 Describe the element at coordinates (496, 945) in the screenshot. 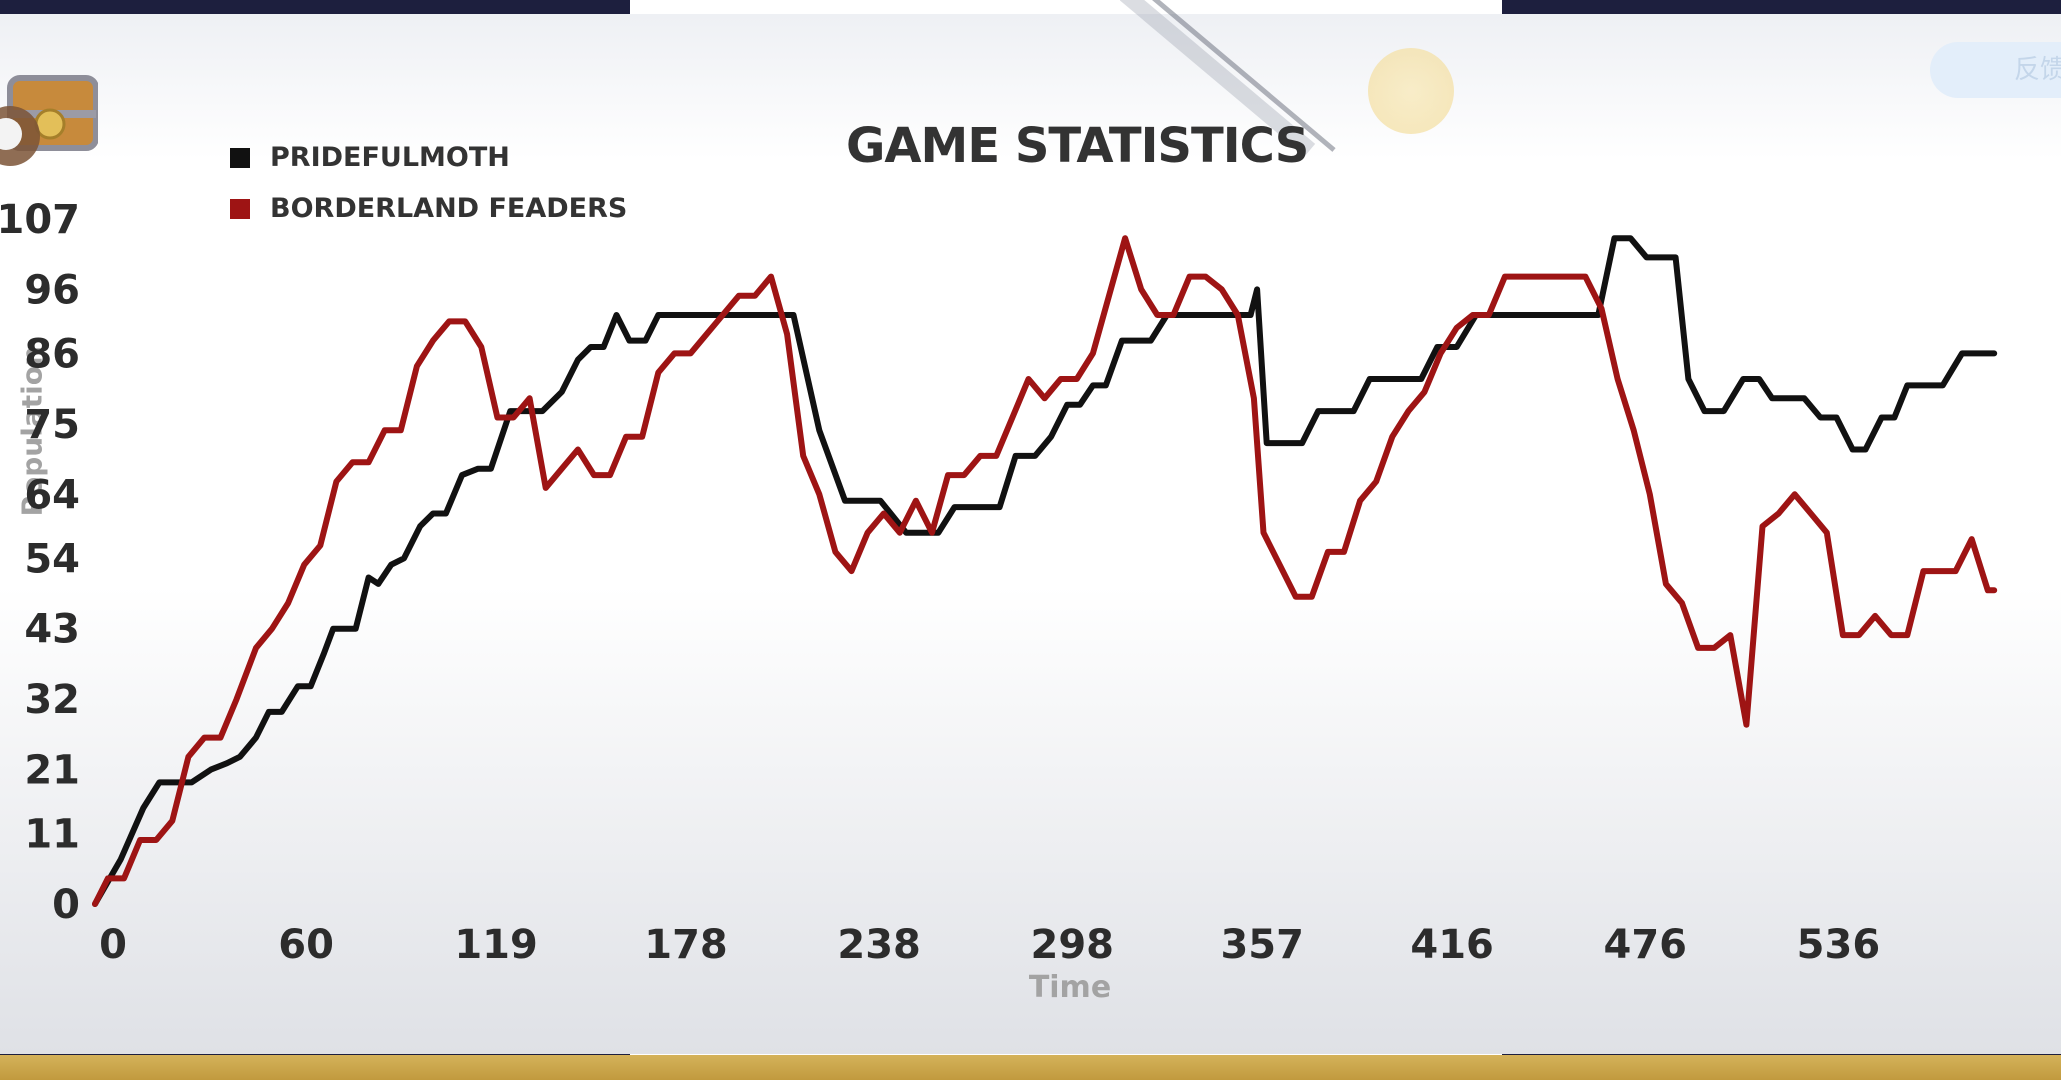

I see `x-tick-label: 119` at that location.